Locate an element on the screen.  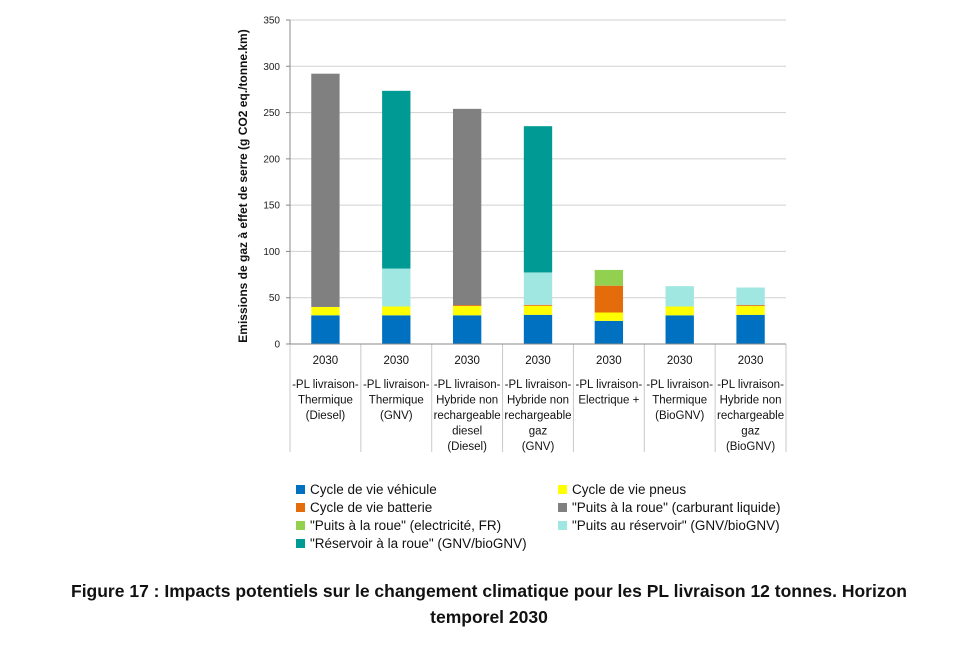
legend-item: "Puits au réservoir" (GNV/bioGNV) is located at coordinates (678, 525).